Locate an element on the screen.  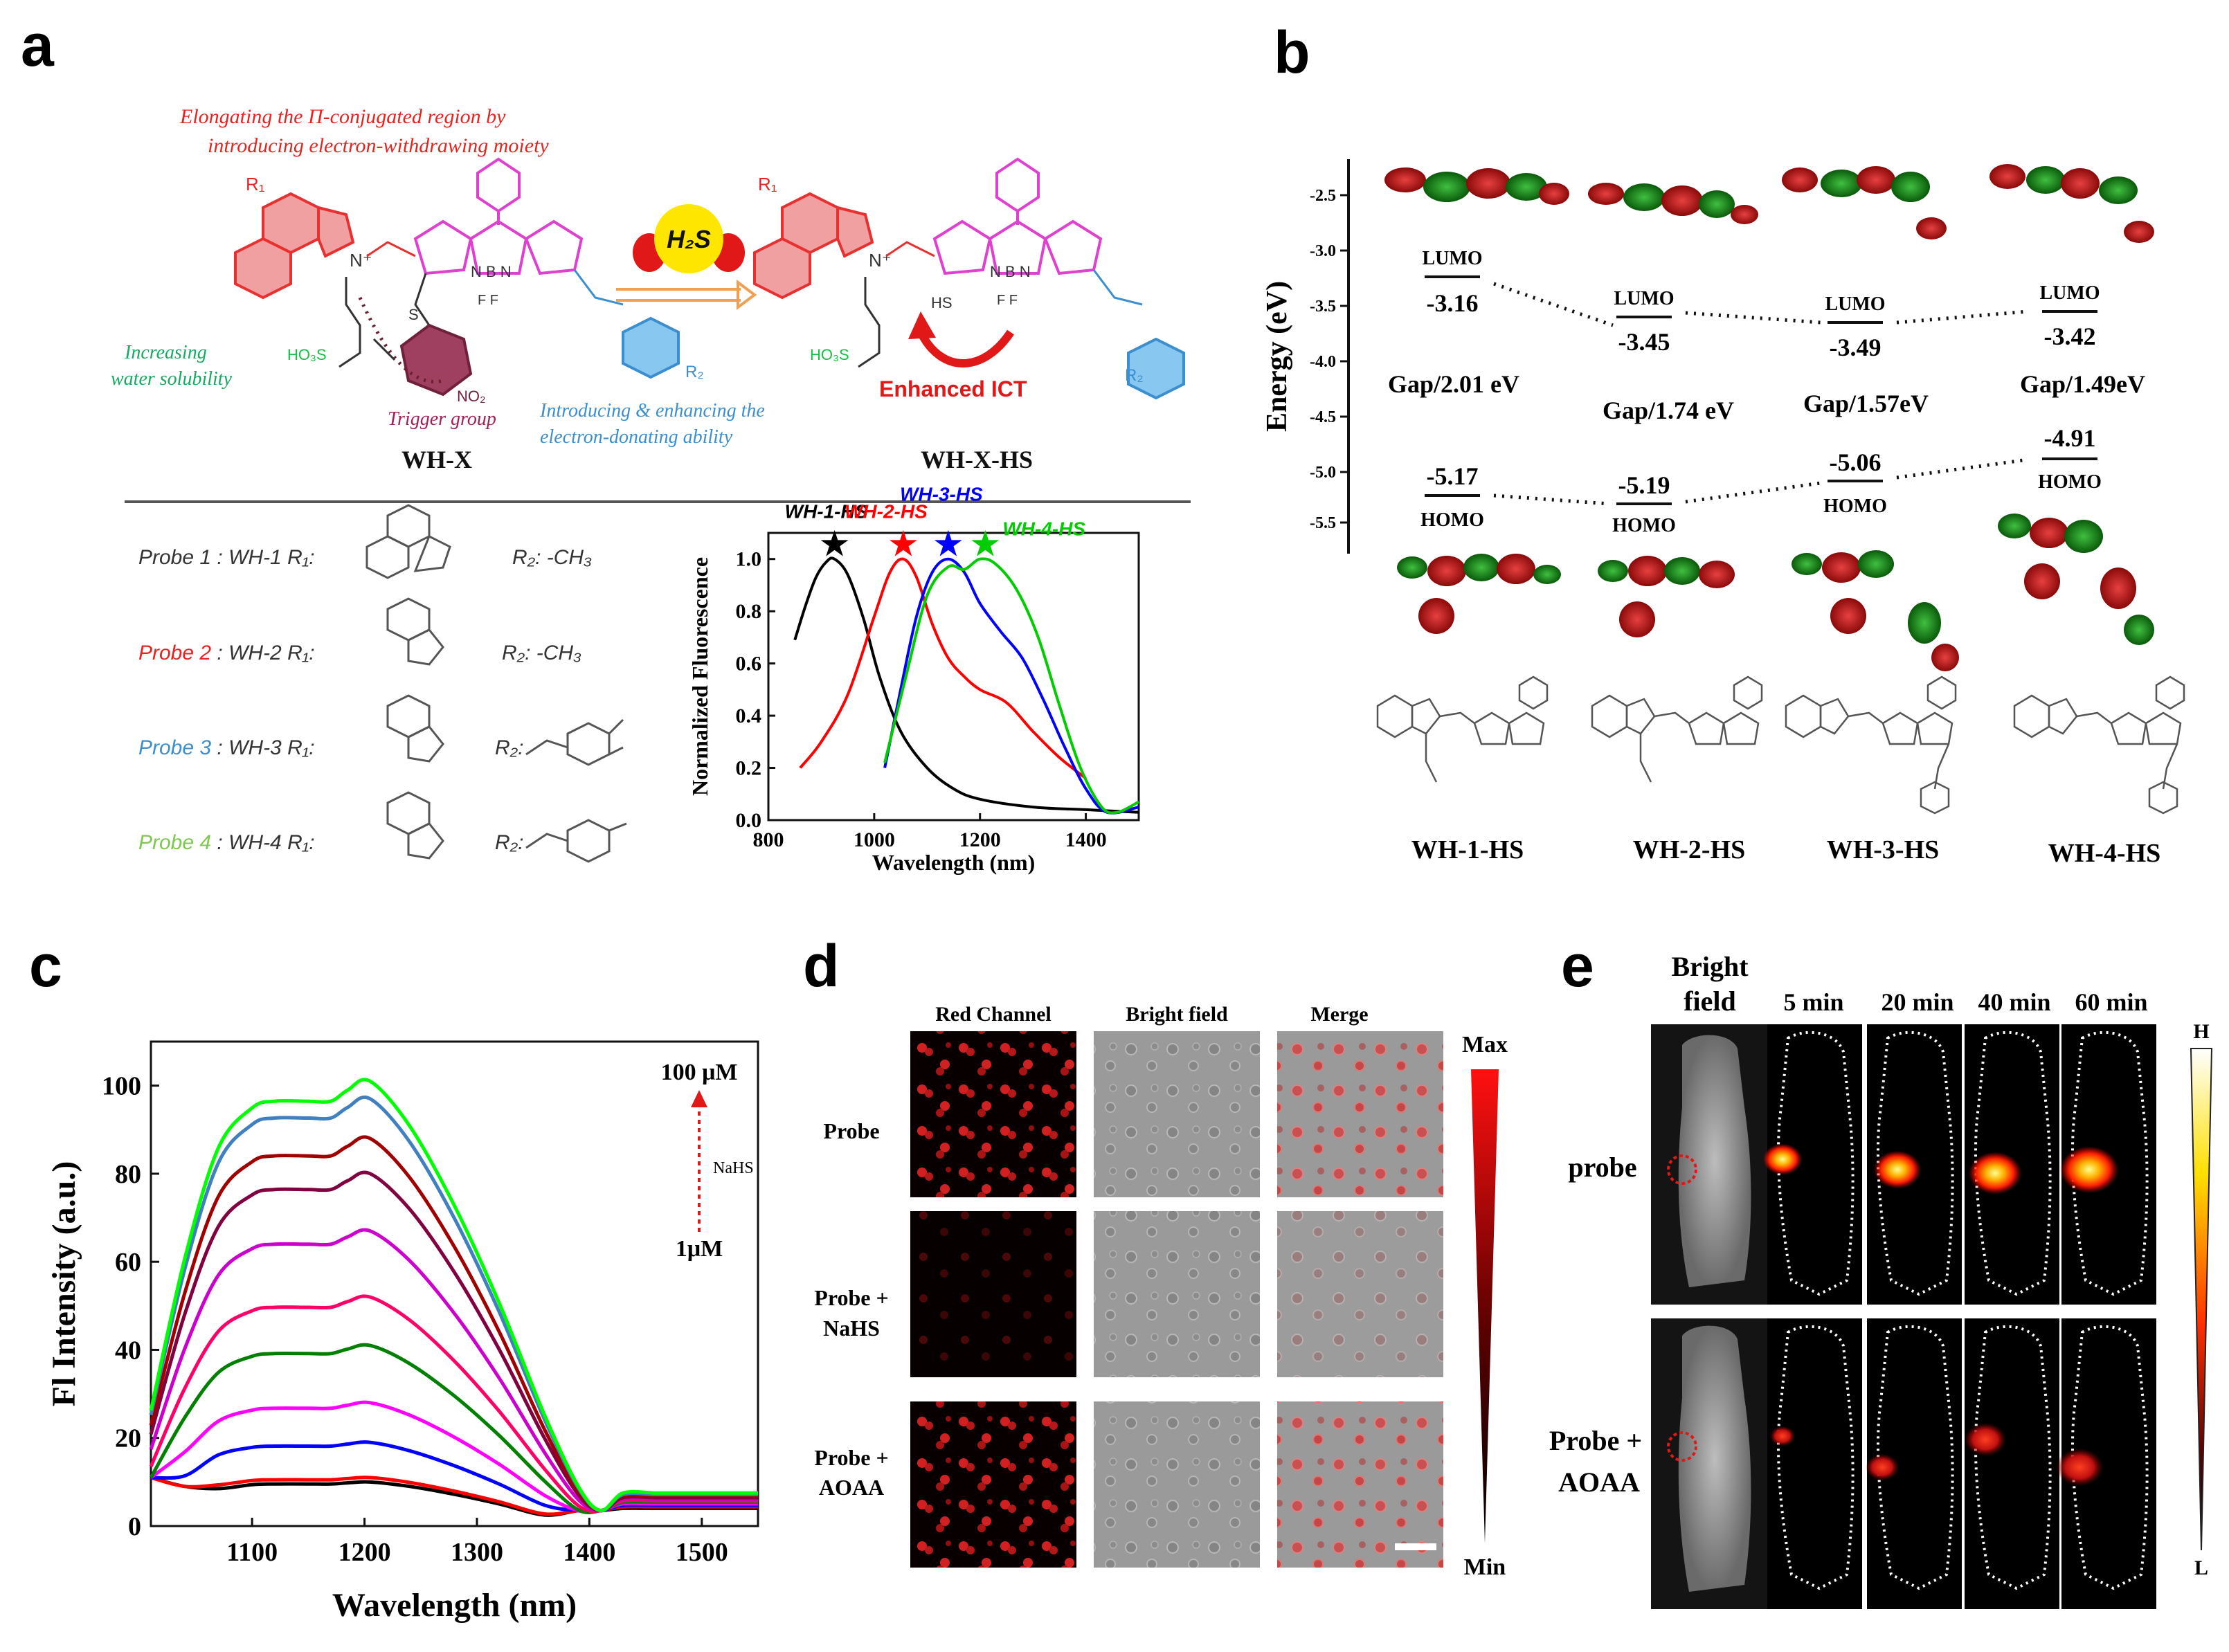
c-x-tick-label: 1100 is located at coordinates (252, 1552).